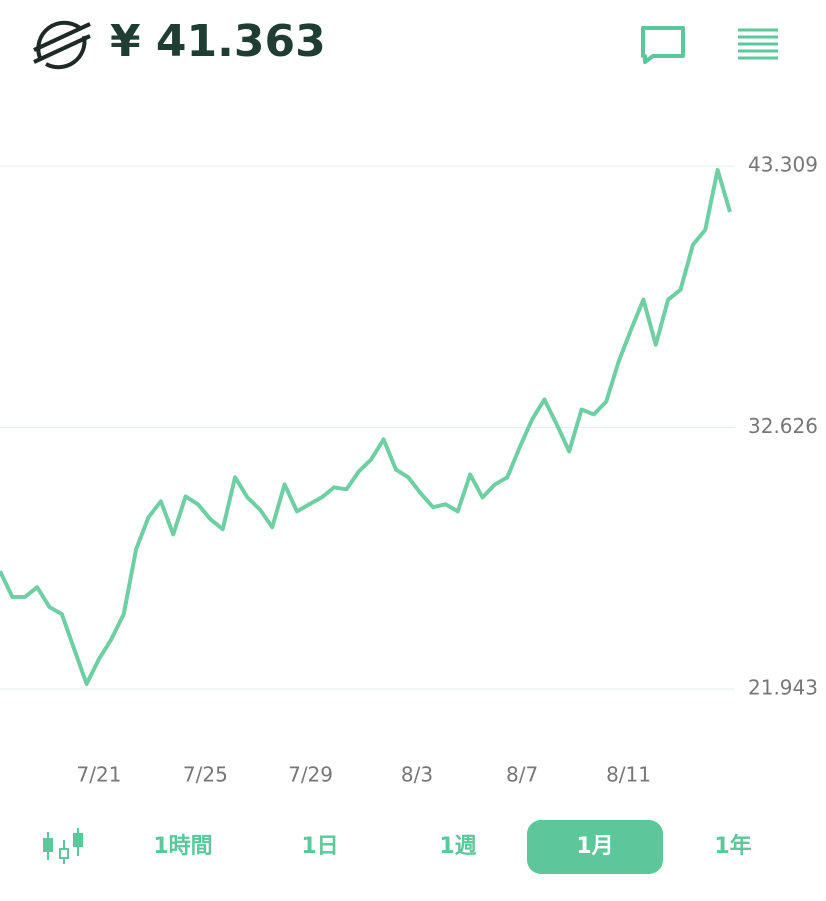 This screenshot has height=901, width=826. I want to click on range-selected-bg, so click(595, 847).